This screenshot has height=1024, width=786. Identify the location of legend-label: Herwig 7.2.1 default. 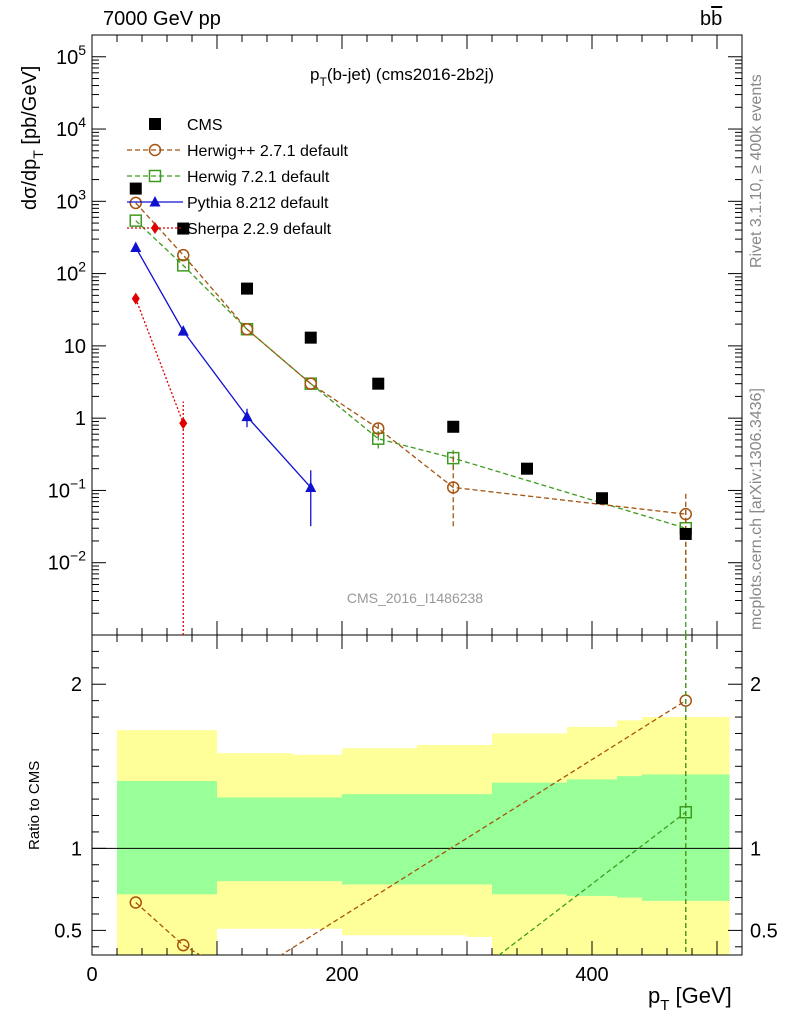
(258, 177).